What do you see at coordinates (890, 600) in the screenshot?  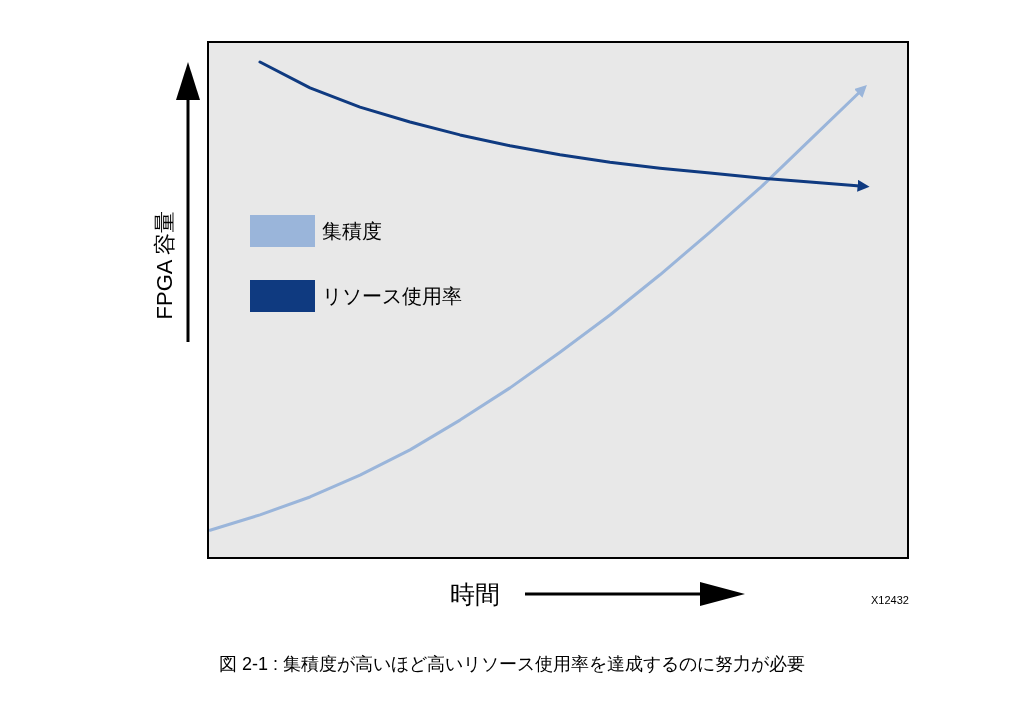 I see `text: X12432` at bounding box center [890, 600].